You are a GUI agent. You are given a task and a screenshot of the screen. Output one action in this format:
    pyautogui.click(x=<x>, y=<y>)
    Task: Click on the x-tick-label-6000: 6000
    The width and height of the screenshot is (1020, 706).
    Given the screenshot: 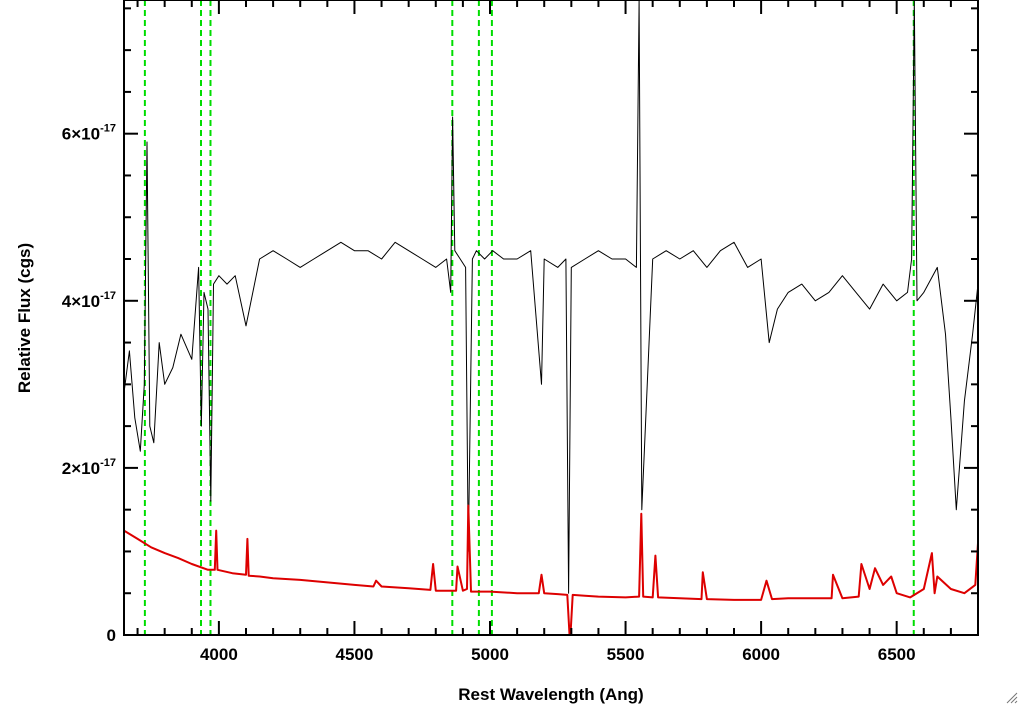 What is the action you would take?
    pyautogui.click(x=761, y=654)
    